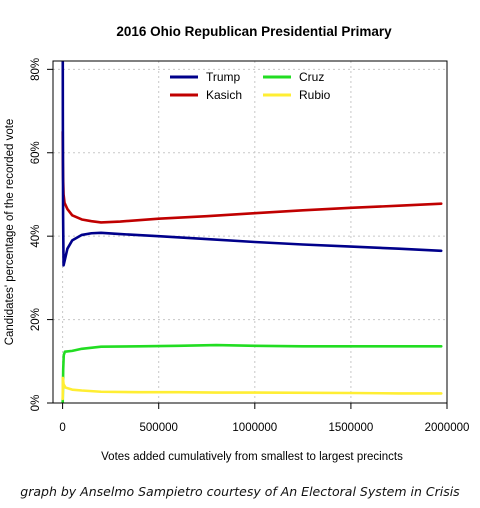  Describe the element at coordinates (62, 428) in the screenshot. I see `x-tick-label: 0` at that location.